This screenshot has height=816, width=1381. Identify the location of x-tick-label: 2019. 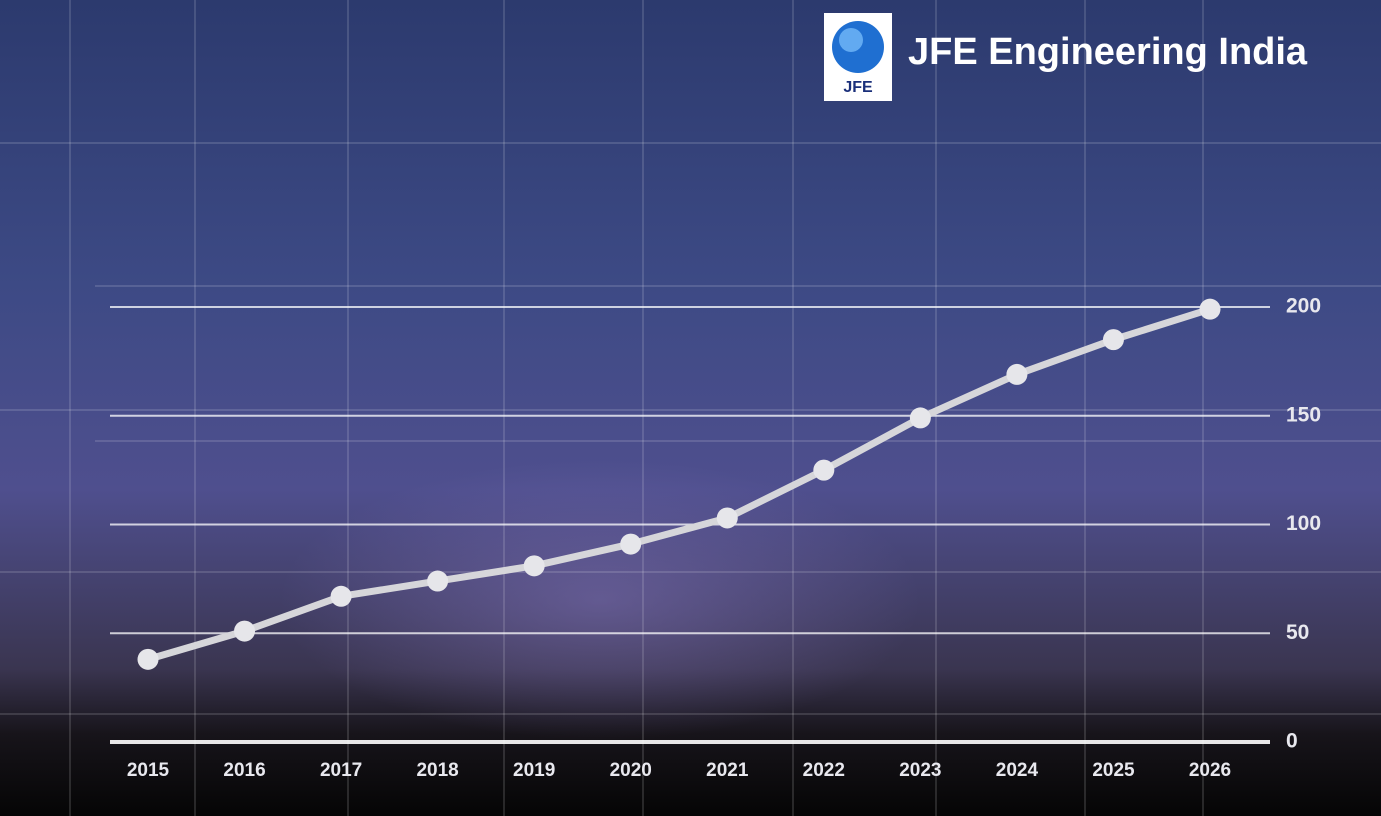
(534, 770).